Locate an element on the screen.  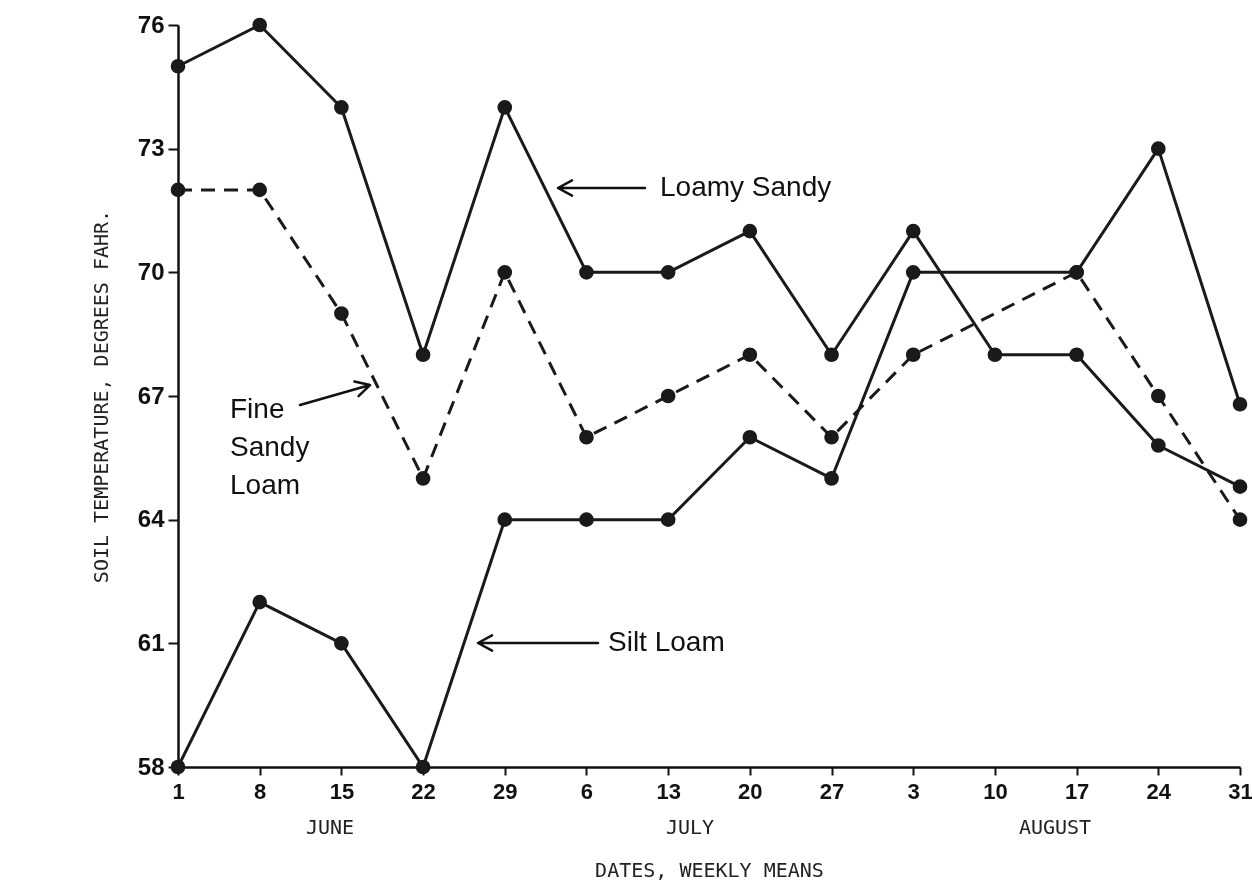
y-axis-title: SOIL TEMPERATURE, DEGREES FAHR. is located at coordinates (100, 396).